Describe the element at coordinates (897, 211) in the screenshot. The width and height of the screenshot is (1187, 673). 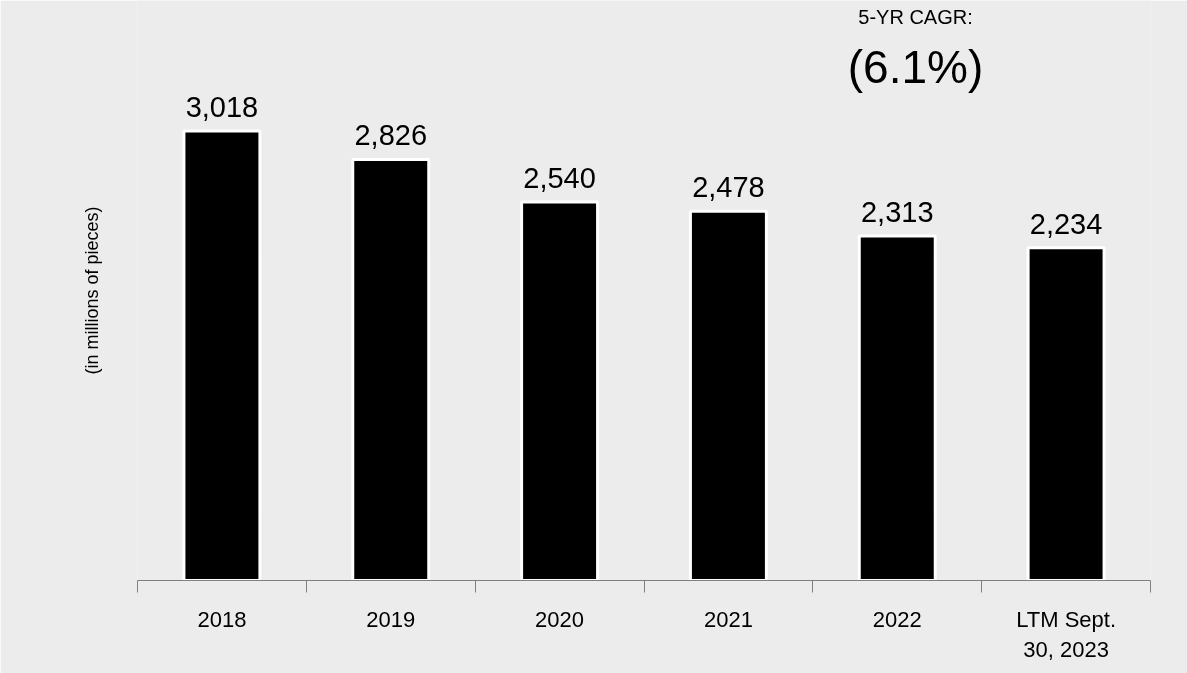
I see `data-label: 2,313` at that location.